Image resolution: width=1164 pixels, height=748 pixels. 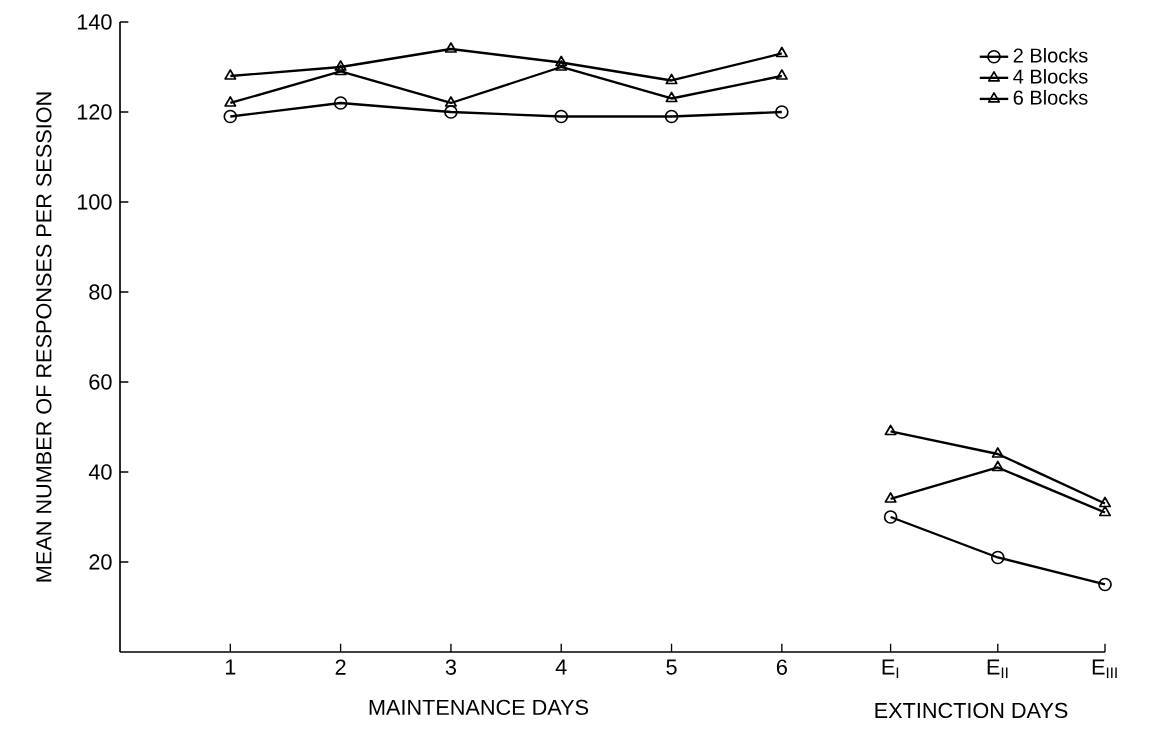 I want to click on x-tick-label: 5, so click(x=671, y=667).